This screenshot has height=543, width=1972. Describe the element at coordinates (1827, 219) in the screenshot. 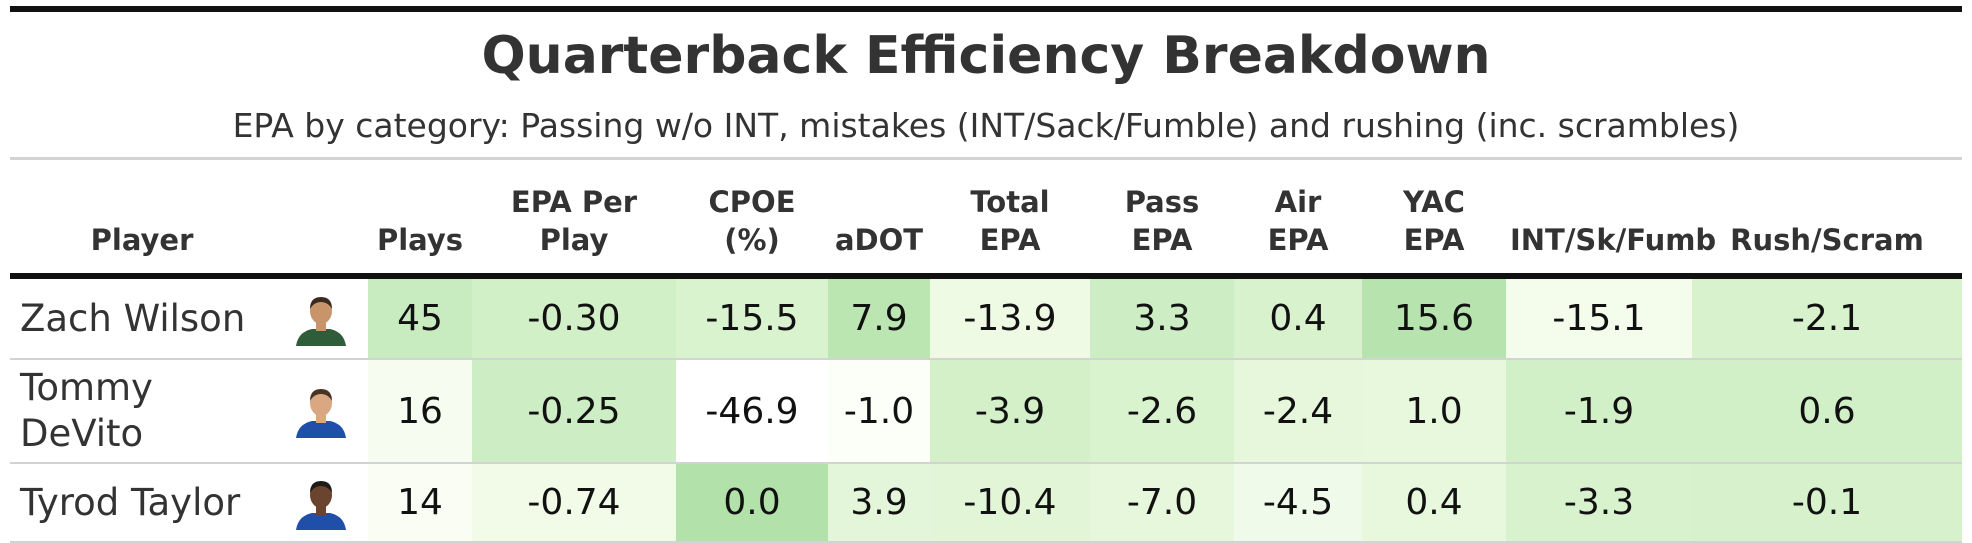

I see `column-header-rush-scram: Rush/Scram` at that location.